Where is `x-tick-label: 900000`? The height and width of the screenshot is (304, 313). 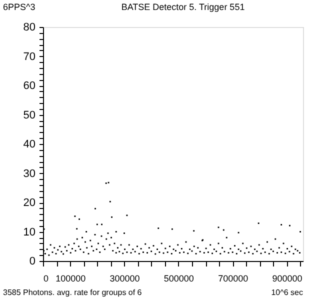
x-tick-label: 900000 is located at coordinates (287, 279).